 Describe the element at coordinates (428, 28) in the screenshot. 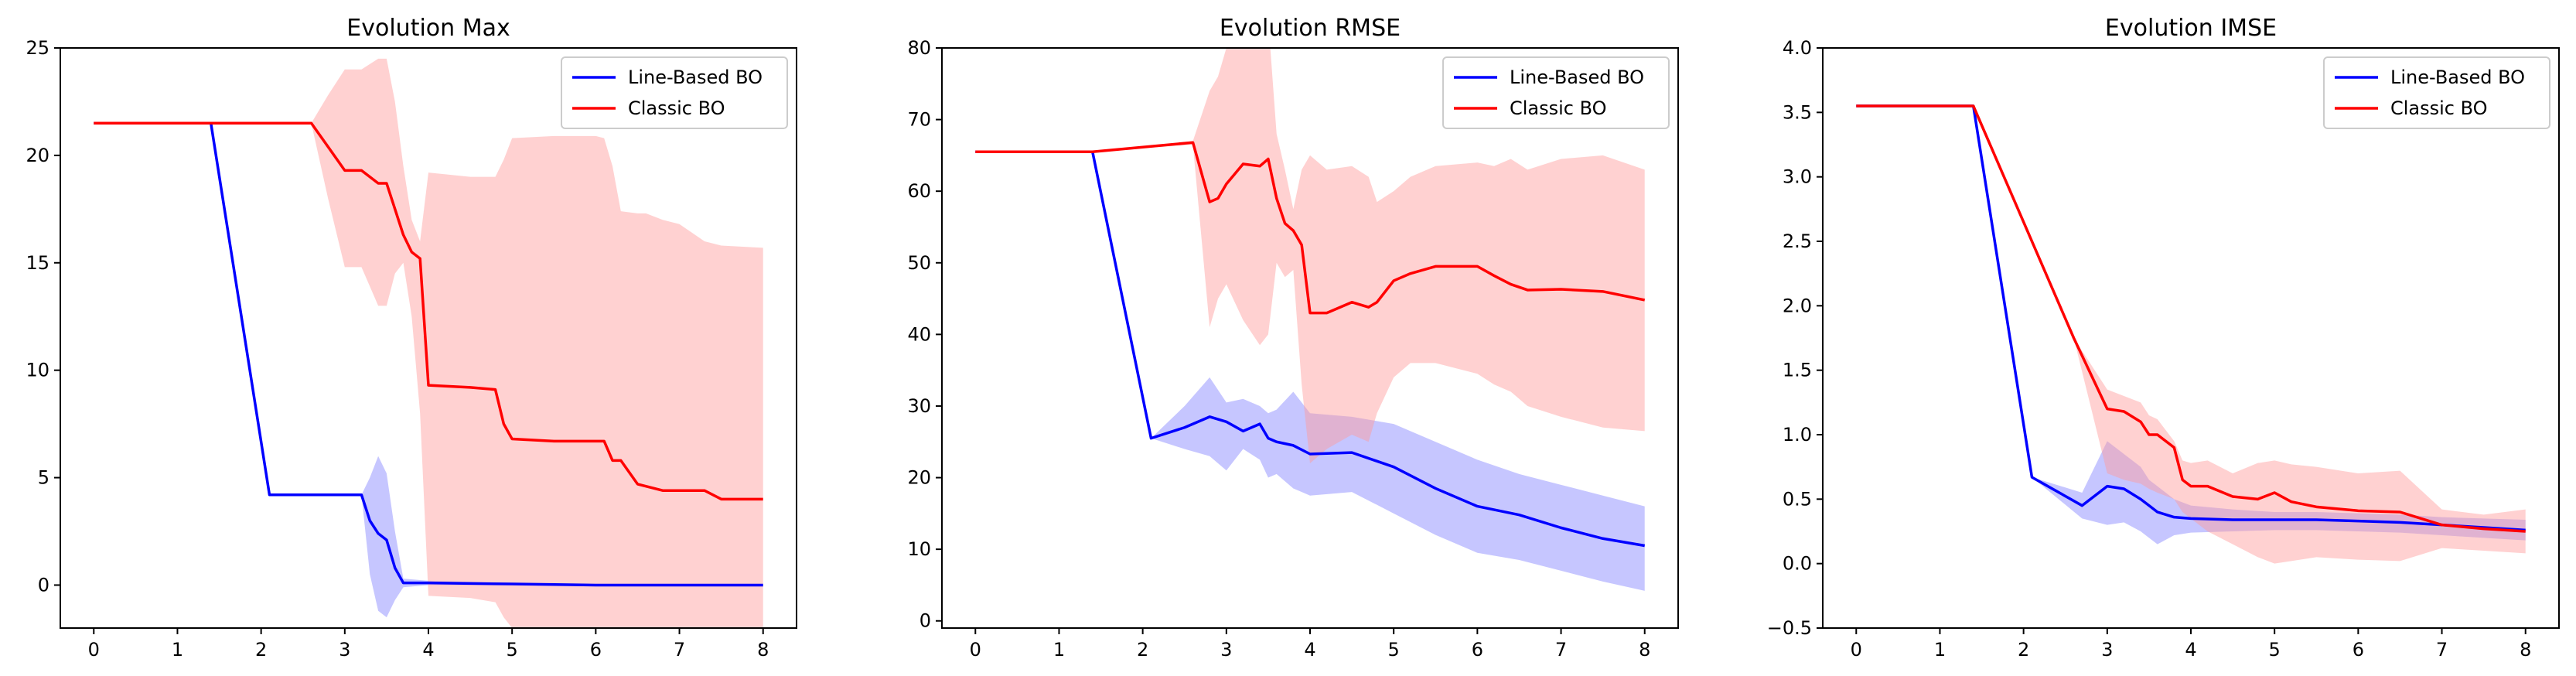

I see `chart-title: Evolution Max` at that location.